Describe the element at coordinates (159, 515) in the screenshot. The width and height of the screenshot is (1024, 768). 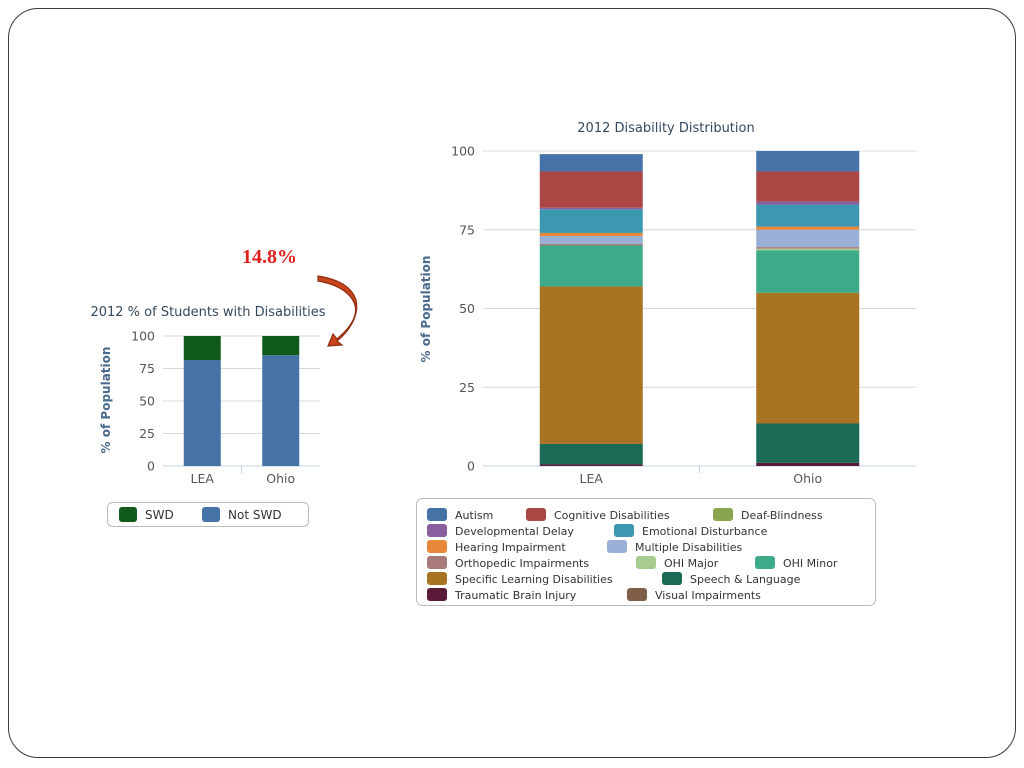
I see `legend-label: SWD` at that location.